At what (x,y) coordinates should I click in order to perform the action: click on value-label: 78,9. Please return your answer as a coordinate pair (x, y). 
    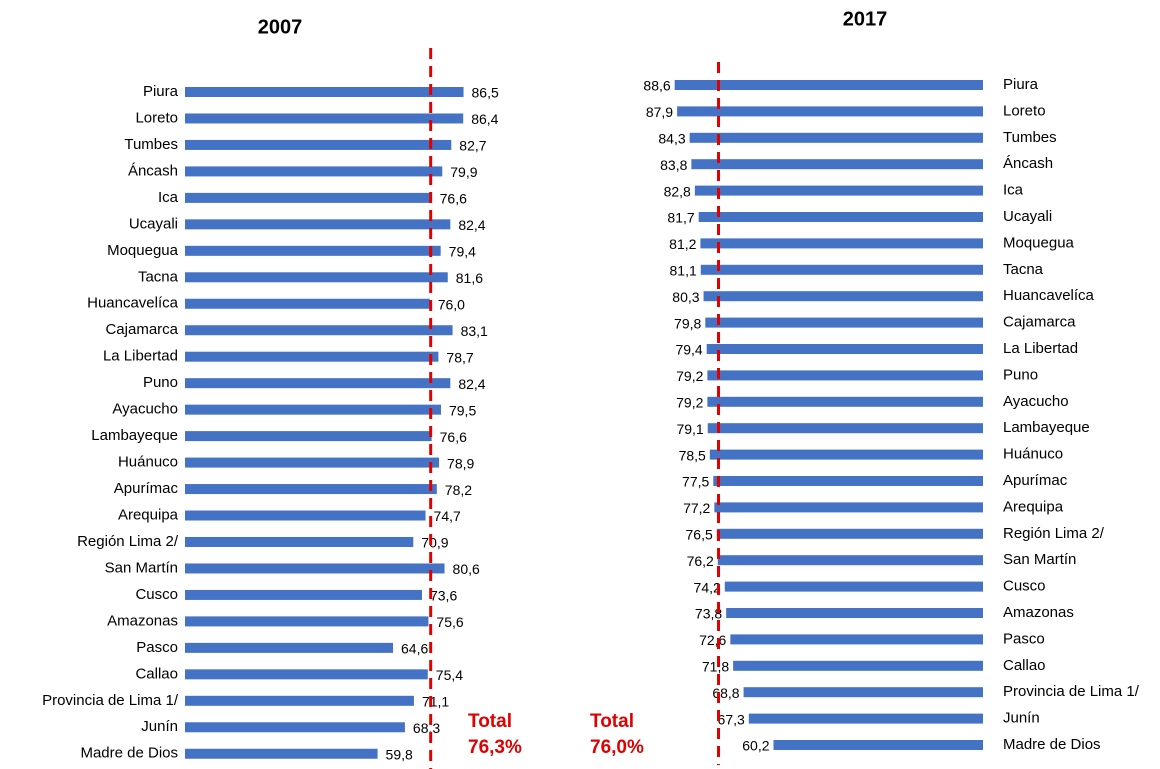
    Looking at the image, I should click on (460, 463).